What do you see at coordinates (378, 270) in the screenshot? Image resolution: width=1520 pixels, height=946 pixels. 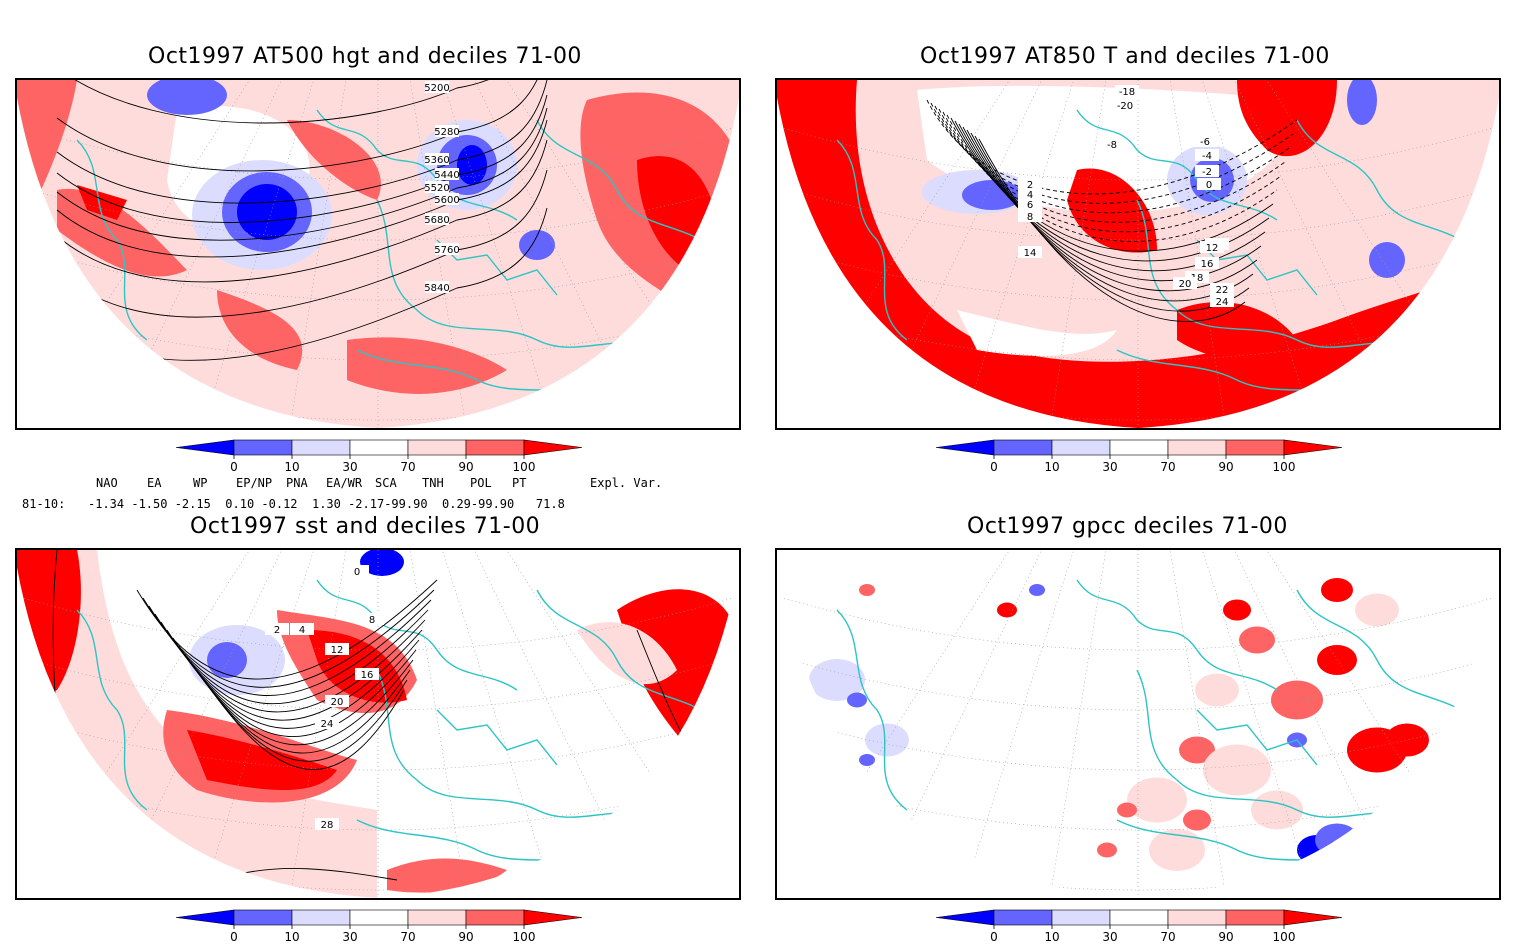 I see `latitude-line` at bounding box center [378, 270].